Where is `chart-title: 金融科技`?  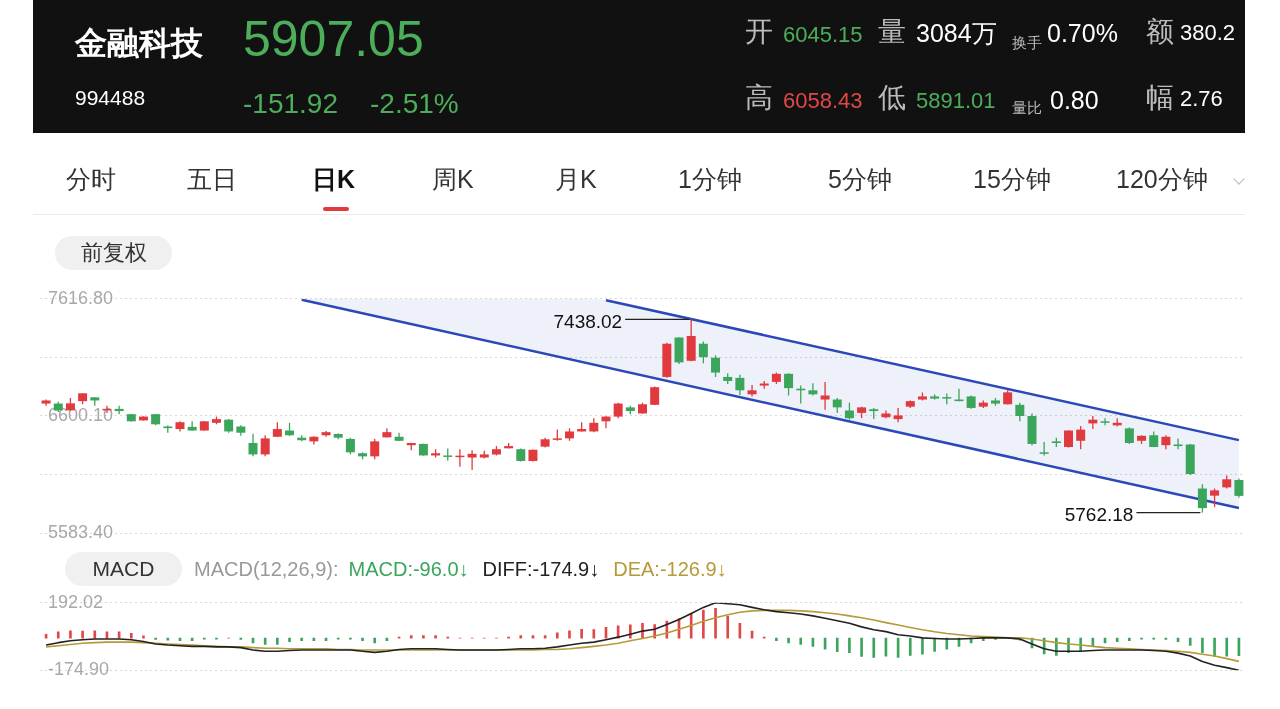 chart-title: 金融科技 is located at coordinates (139, 43).